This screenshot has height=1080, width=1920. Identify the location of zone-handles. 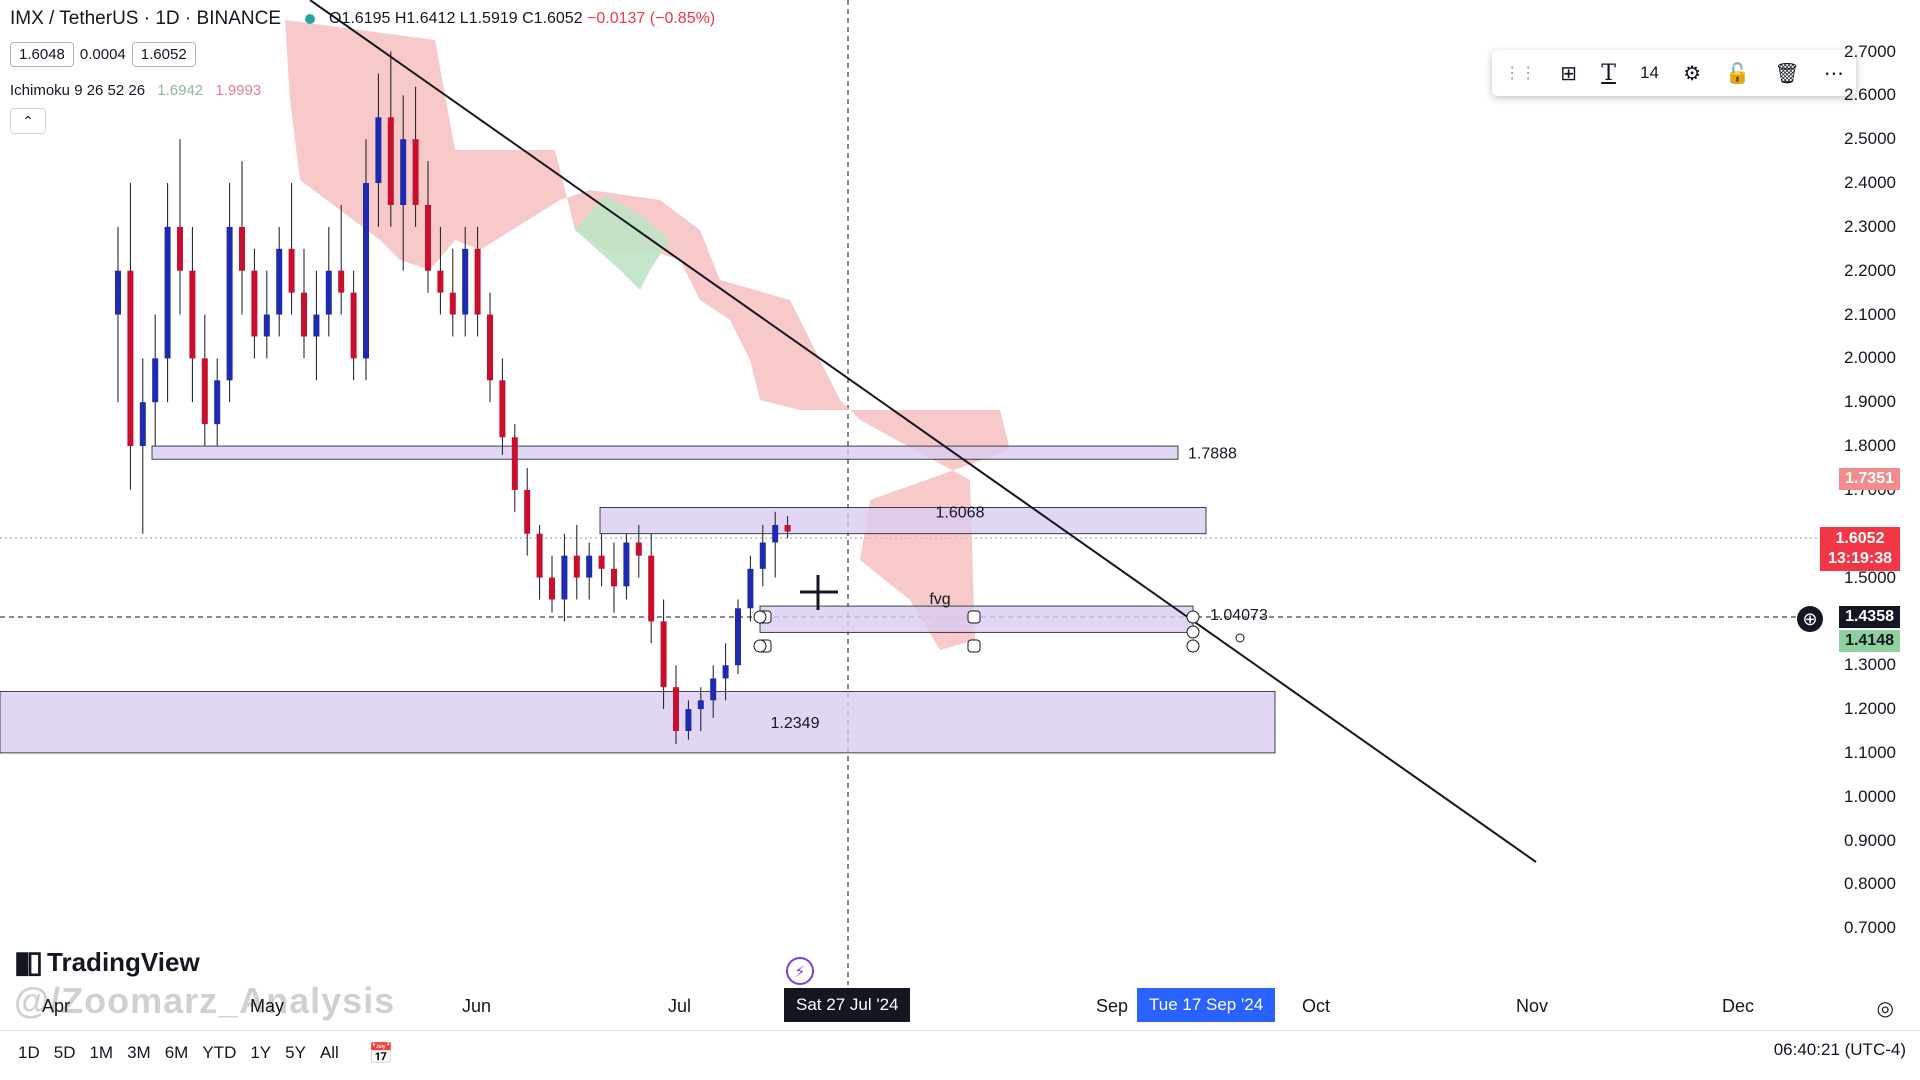
(999, 631).